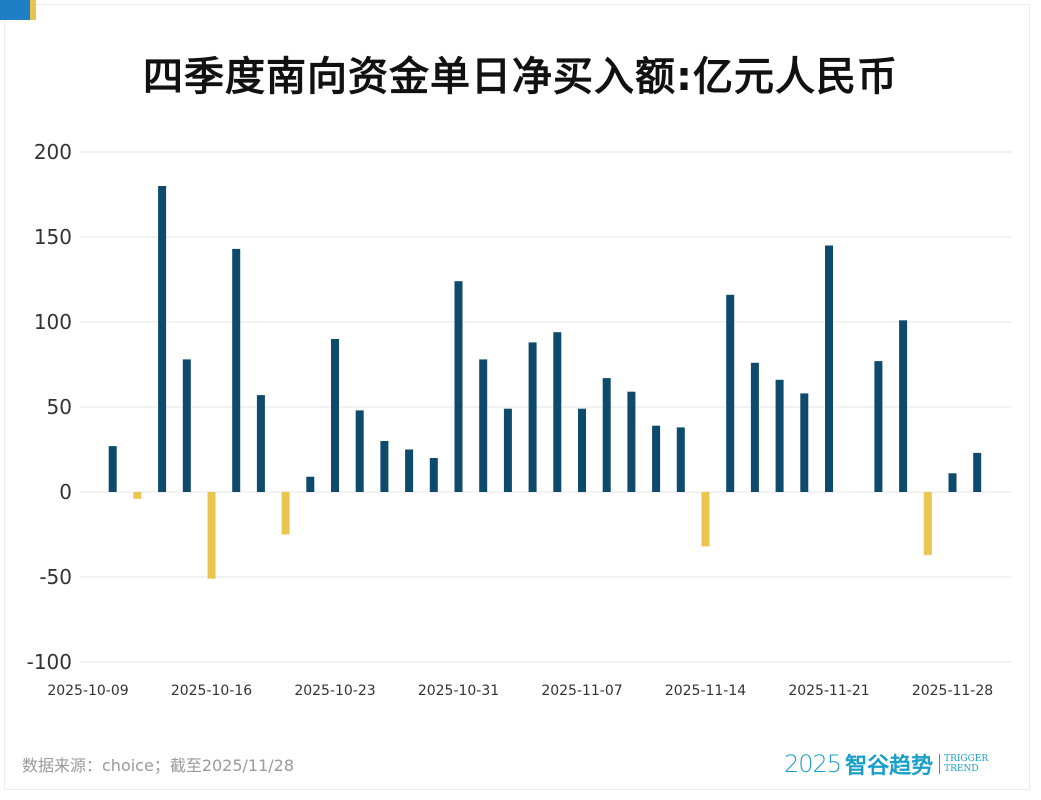 This screenshot has height=800, width=1041. Describe the element at coordinates (87, 691) in the screenshot. I see `x-tick-label: 2025-10-09` at that location.